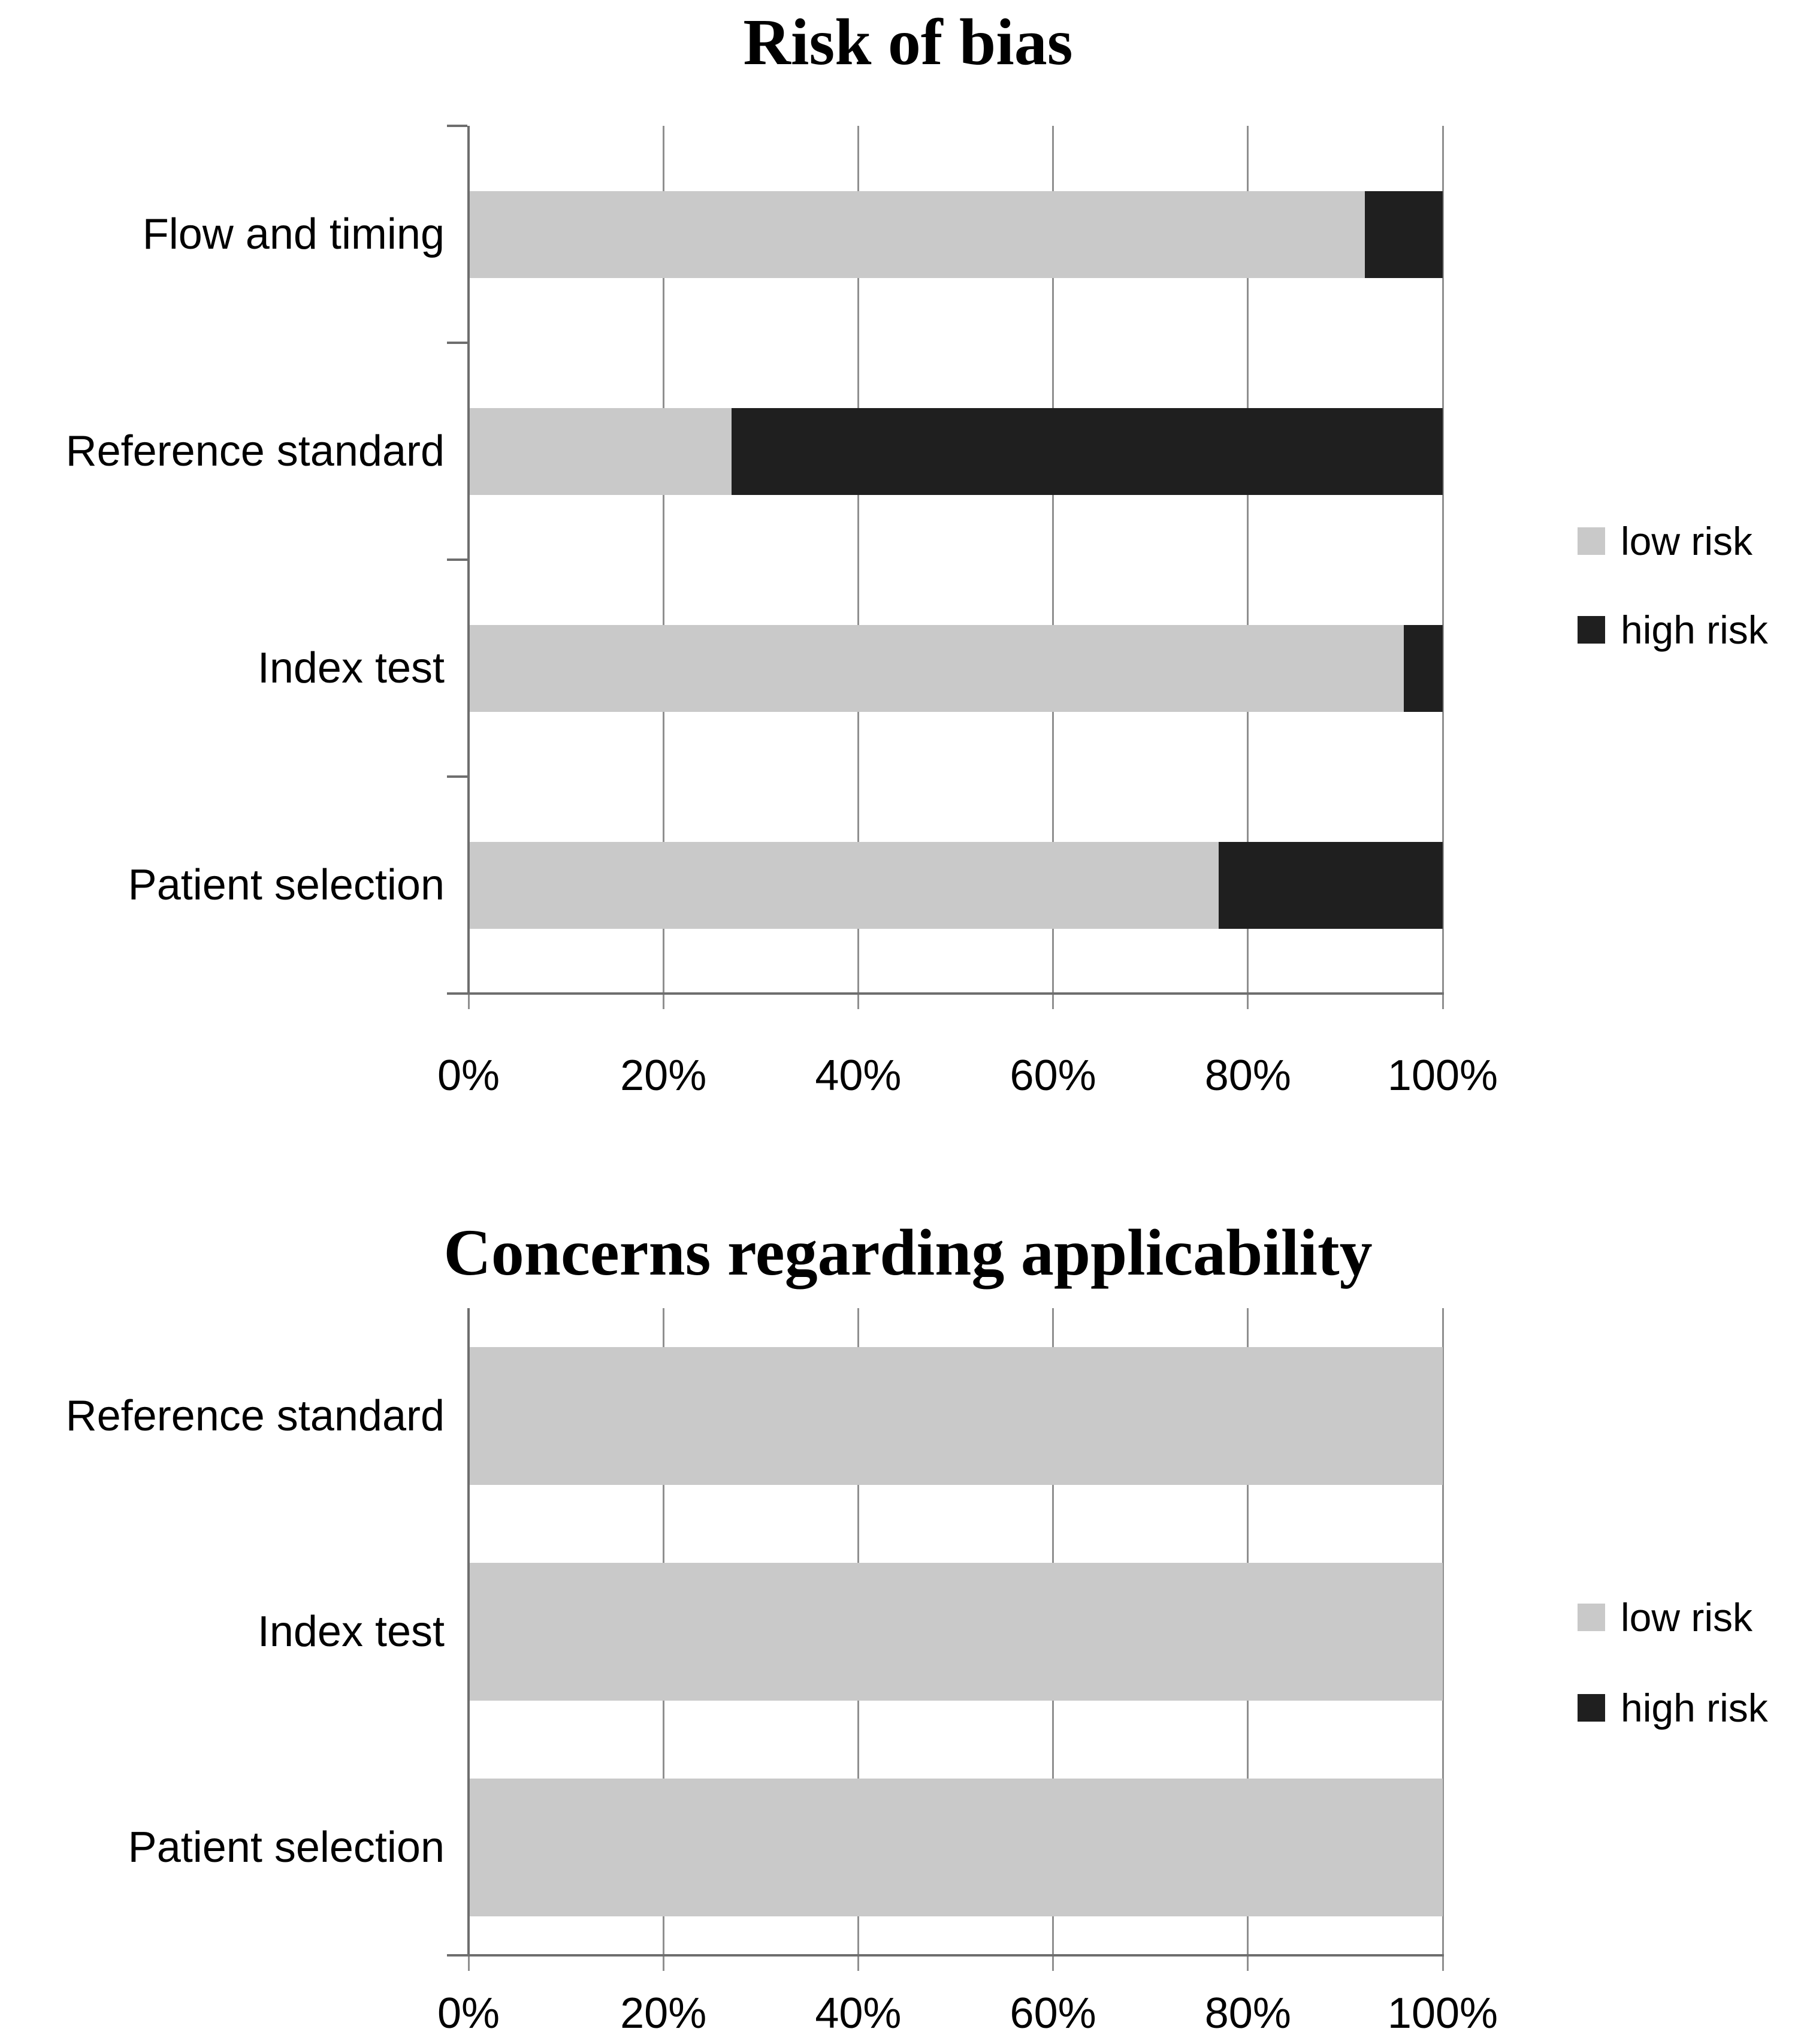  Describe the element at coordinates (908, 42) in the screenshot. I see `chart-title: Risk of bias` at that location.